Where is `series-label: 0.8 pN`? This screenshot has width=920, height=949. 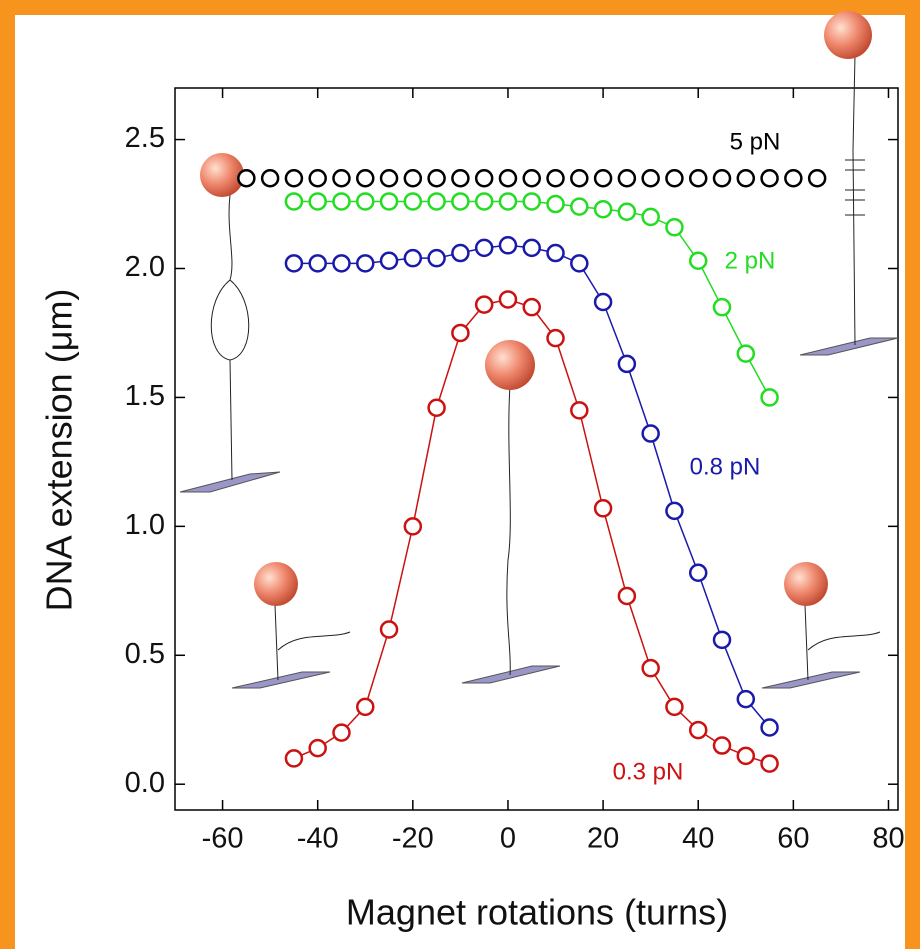 series-label: 0.8 pN is located at coordinates (725, 466).